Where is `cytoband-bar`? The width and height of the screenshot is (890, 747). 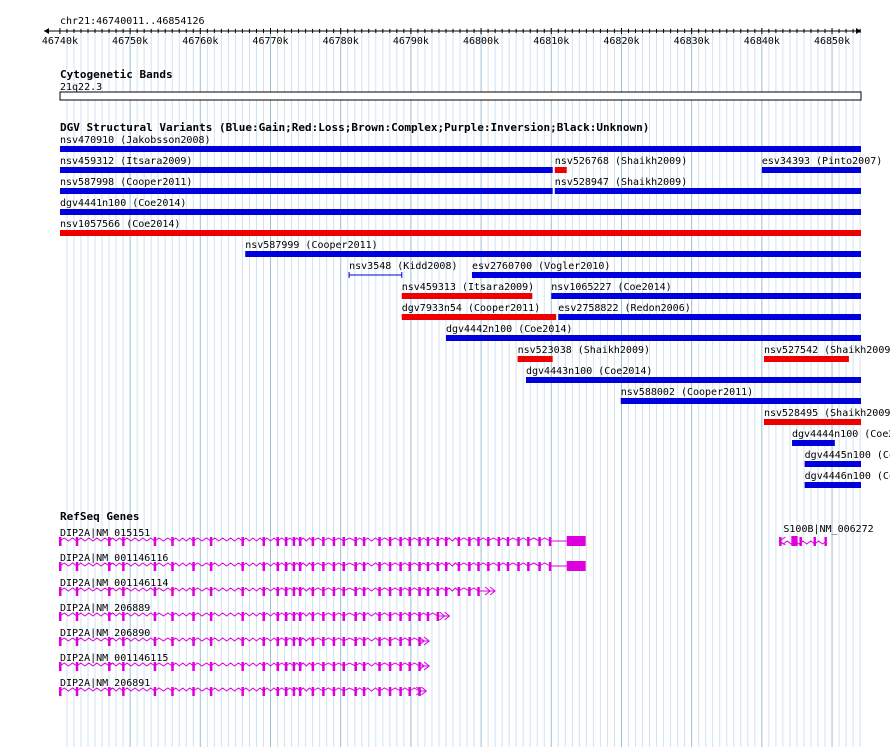 cytoband-bar is located at coordinates (460, 96).